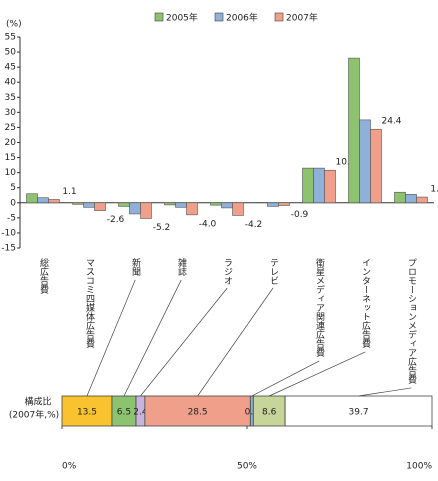 Image resolution: width=438 pixels, height=481 pixels. I want to click on y-tick-label: -5, so click(11, 218).